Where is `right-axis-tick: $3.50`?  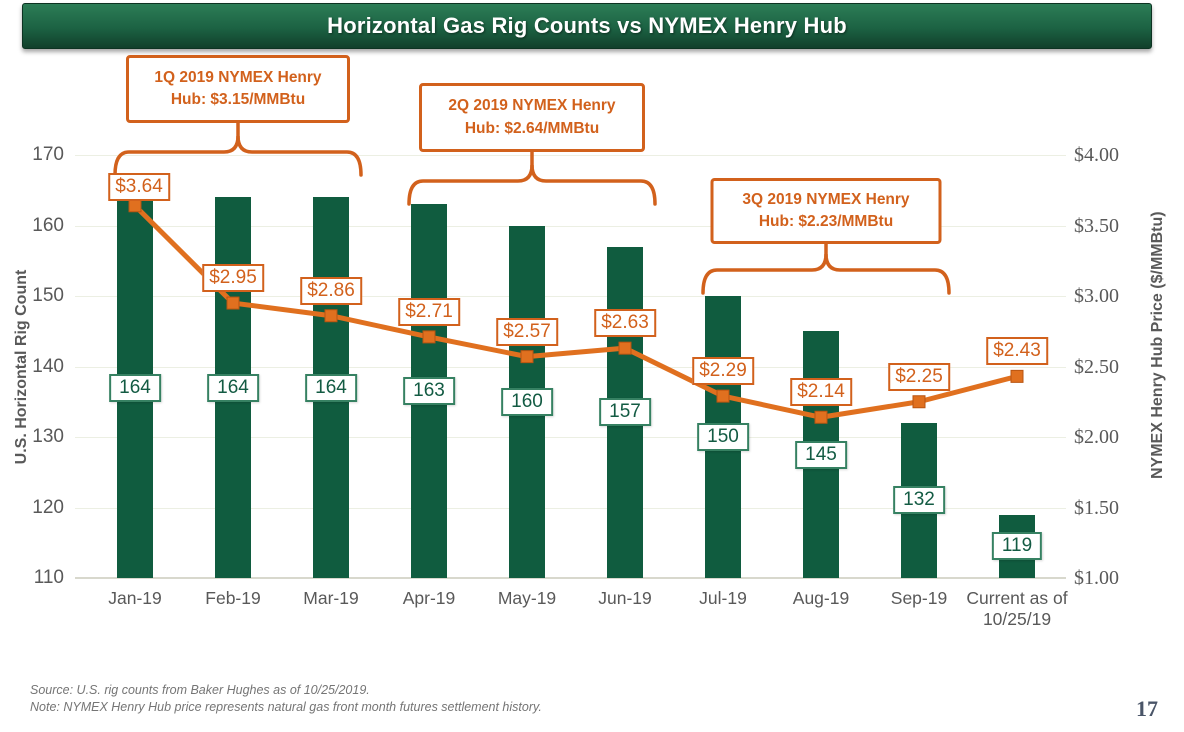 right-axis-tick: $3.50 is located at coordinates (1096, 225).